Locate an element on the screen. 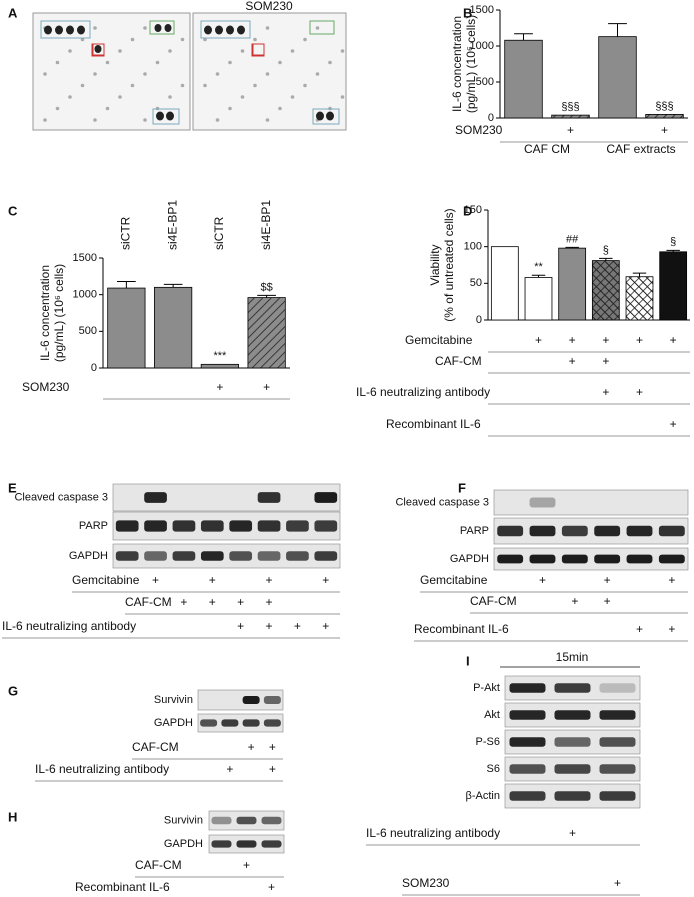 The height and width of the screenshot is (897, 694). band-label: PARP is located at coordinates (474, 531).